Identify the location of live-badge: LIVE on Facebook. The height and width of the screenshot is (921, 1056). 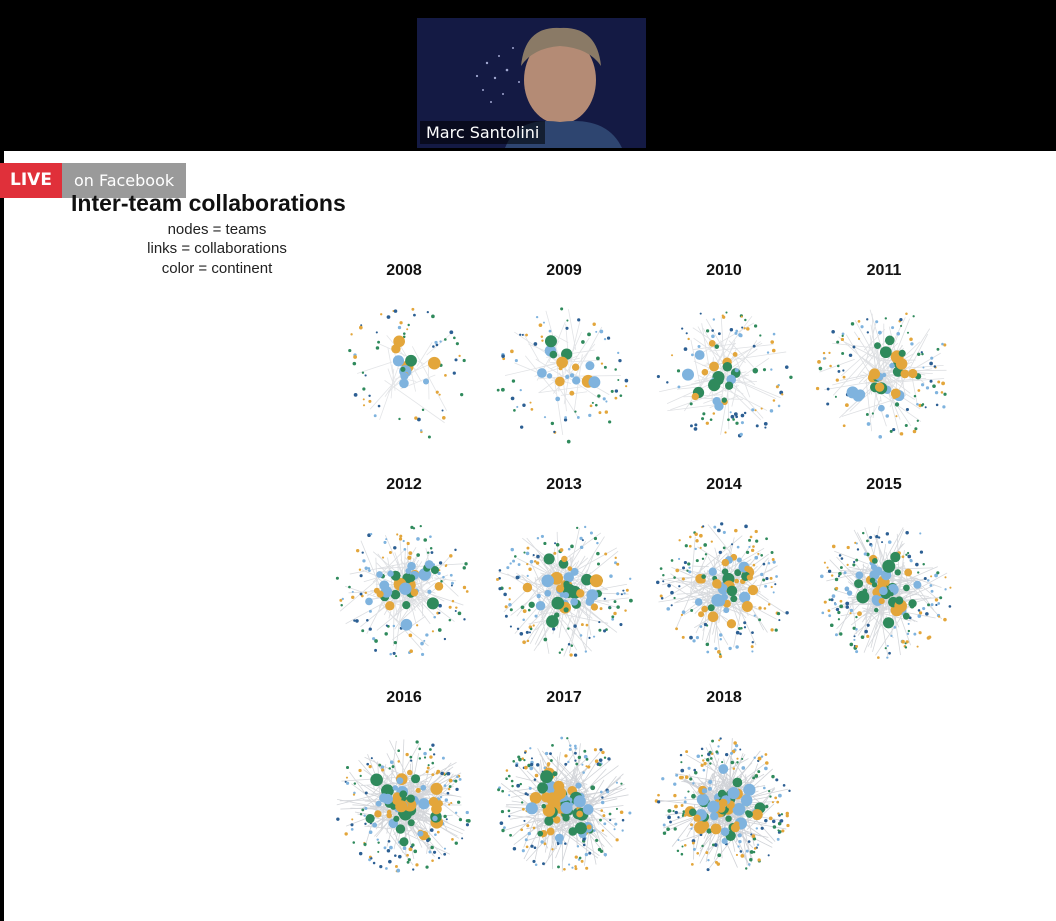
(93, 180).